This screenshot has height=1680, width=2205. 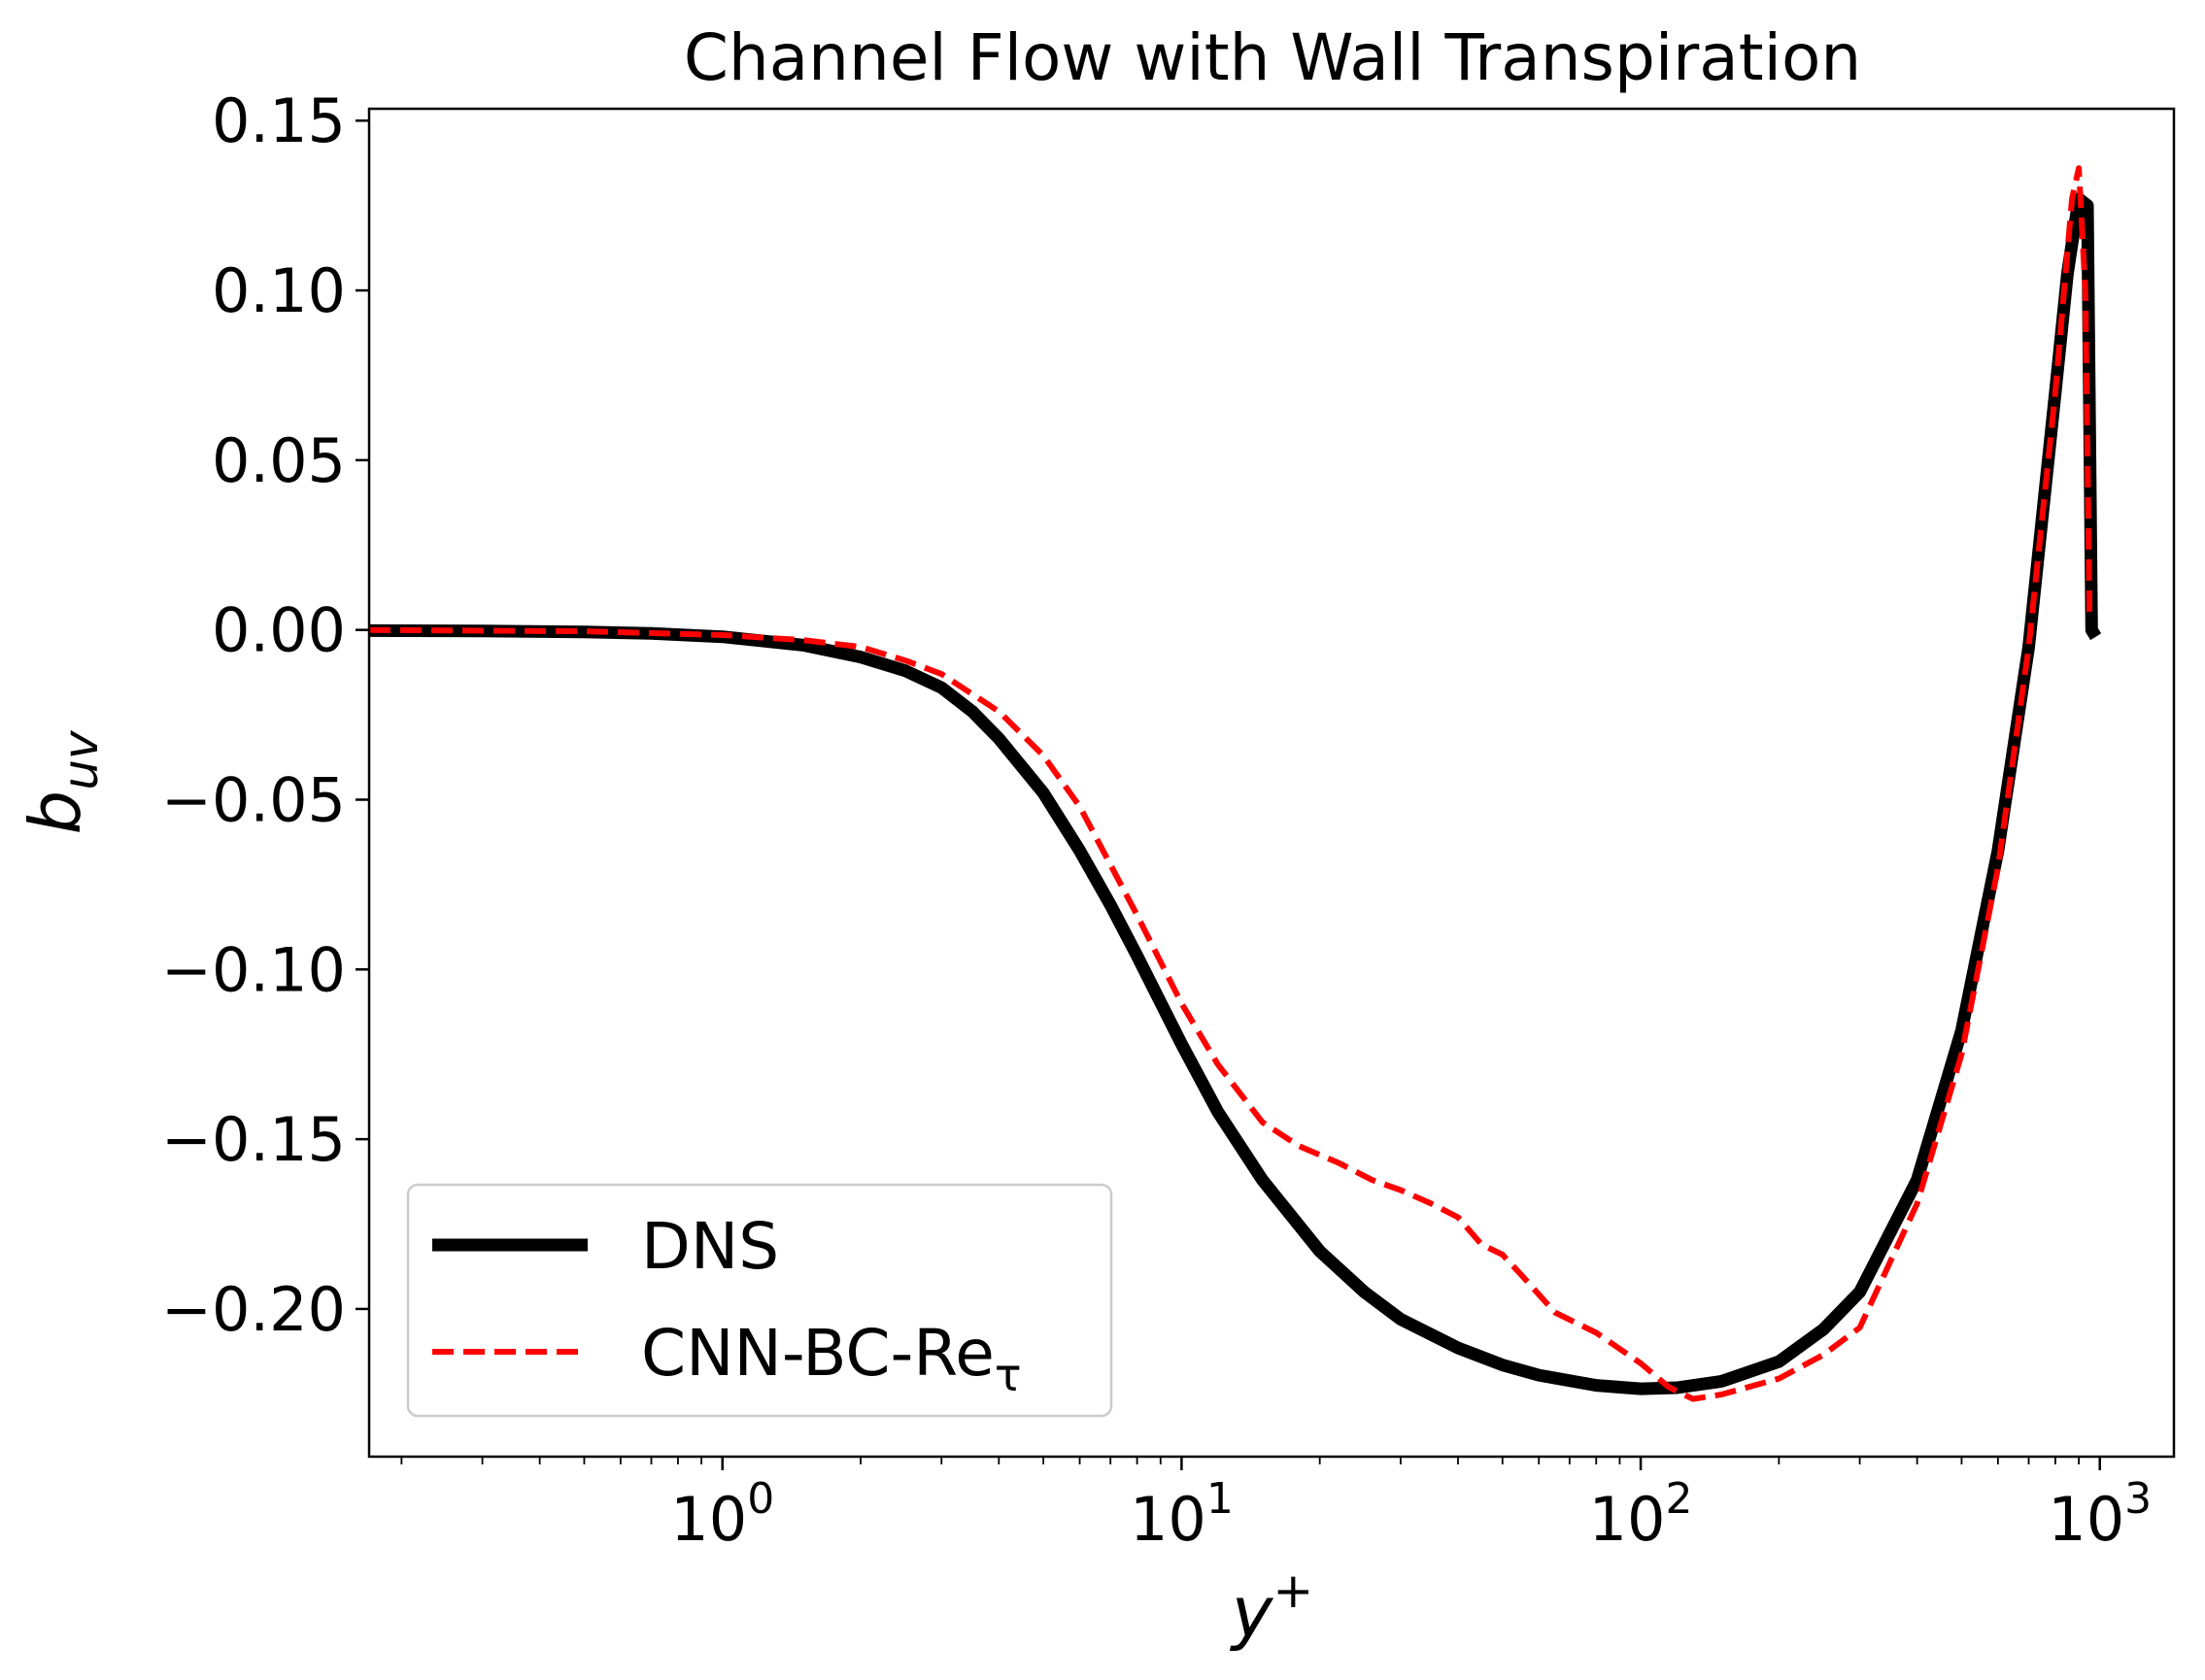 What do you see at coordinates (759, 1300) in the screenshot?
I see `legend: DNS CNN-BC-Reτ` at bounding box center [759, 1300].